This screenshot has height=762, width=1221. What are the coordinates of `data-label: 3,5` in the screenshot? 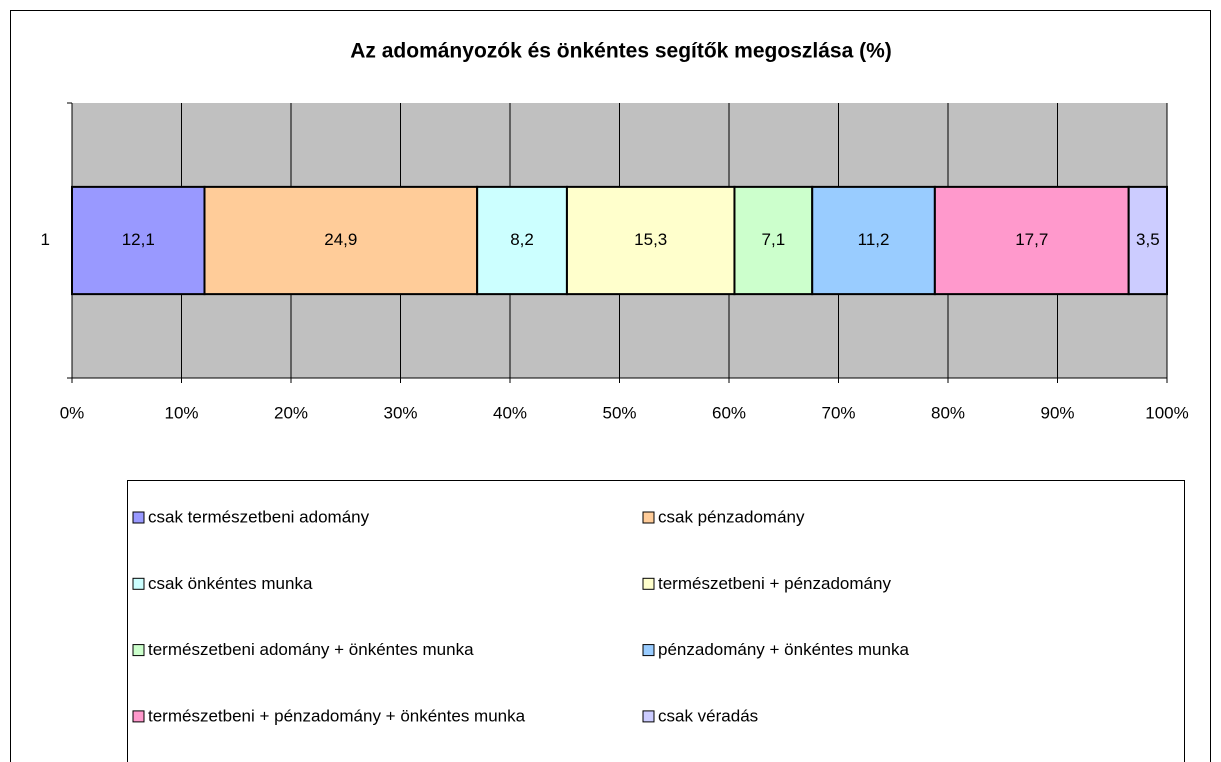 It's located at (1148, 239).